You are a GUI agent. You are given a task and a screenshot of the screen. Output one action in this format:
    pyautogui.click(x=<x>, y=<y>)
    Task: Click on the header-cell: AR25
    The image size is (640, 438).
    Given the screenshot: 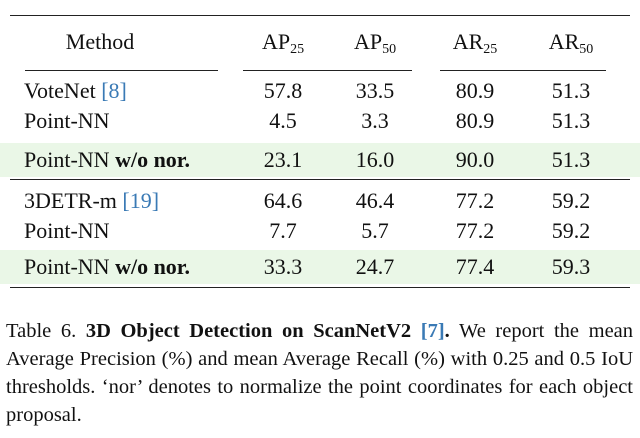 What is the action you would take?
    pyautogui.click(x=475, y=46)
    